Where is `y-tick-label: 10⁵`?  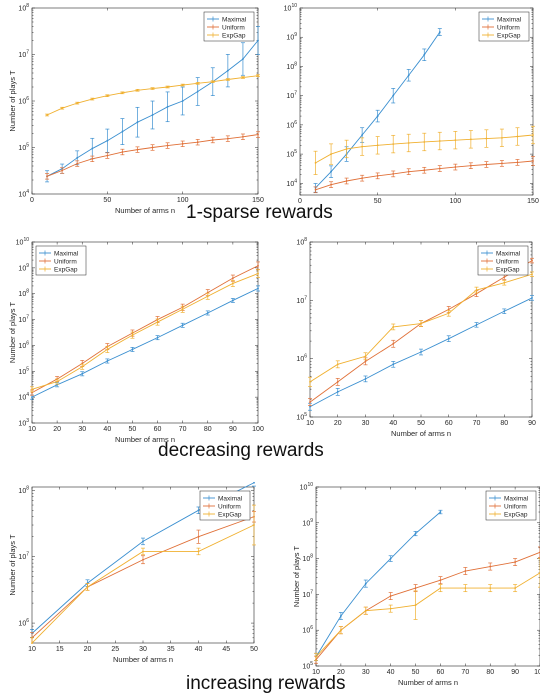
y-tick-label: 10⁵ is located at coordinates (291, 154).